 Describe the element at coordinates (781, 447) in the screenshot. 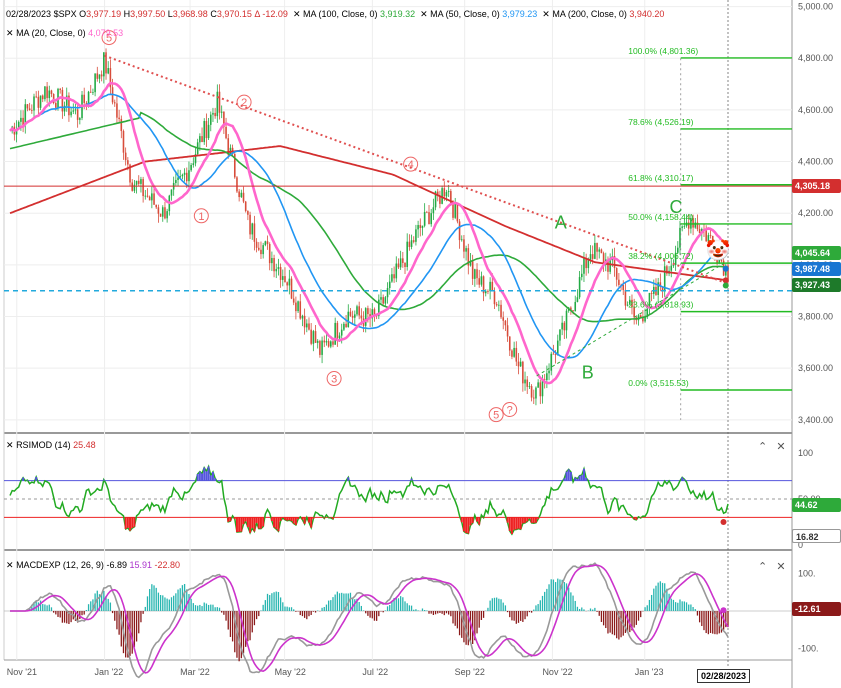

I see `rsi-close-icon: ✕` at that location.